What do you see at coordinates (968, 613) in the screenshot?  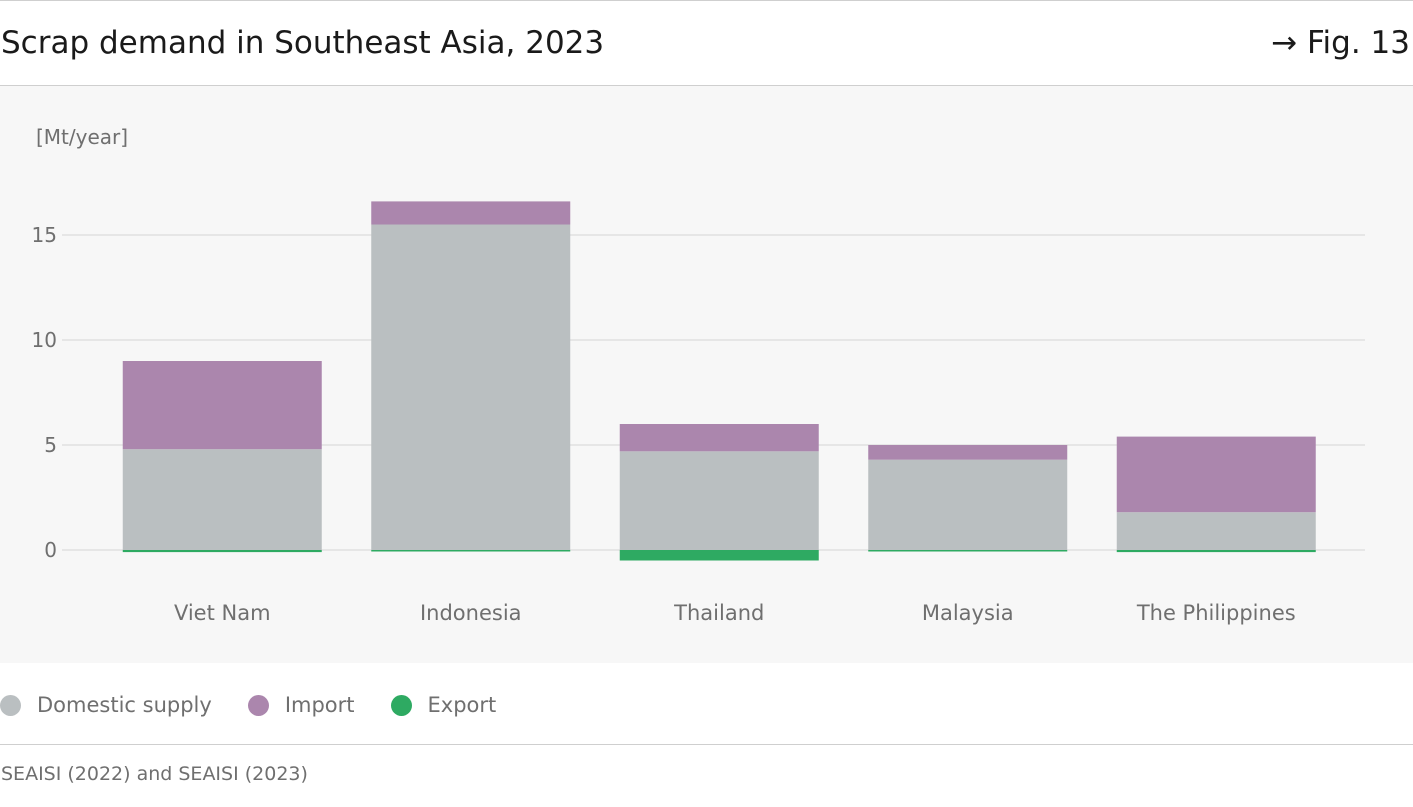 I see `x-category-label-malaysia: Malaysia` at bounding box center [968, 613].